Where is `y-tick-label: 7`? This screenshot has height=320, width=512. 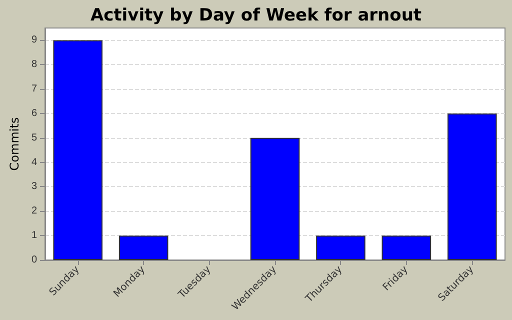 y-tick-label: 7 is located at coordinates (34, 89).